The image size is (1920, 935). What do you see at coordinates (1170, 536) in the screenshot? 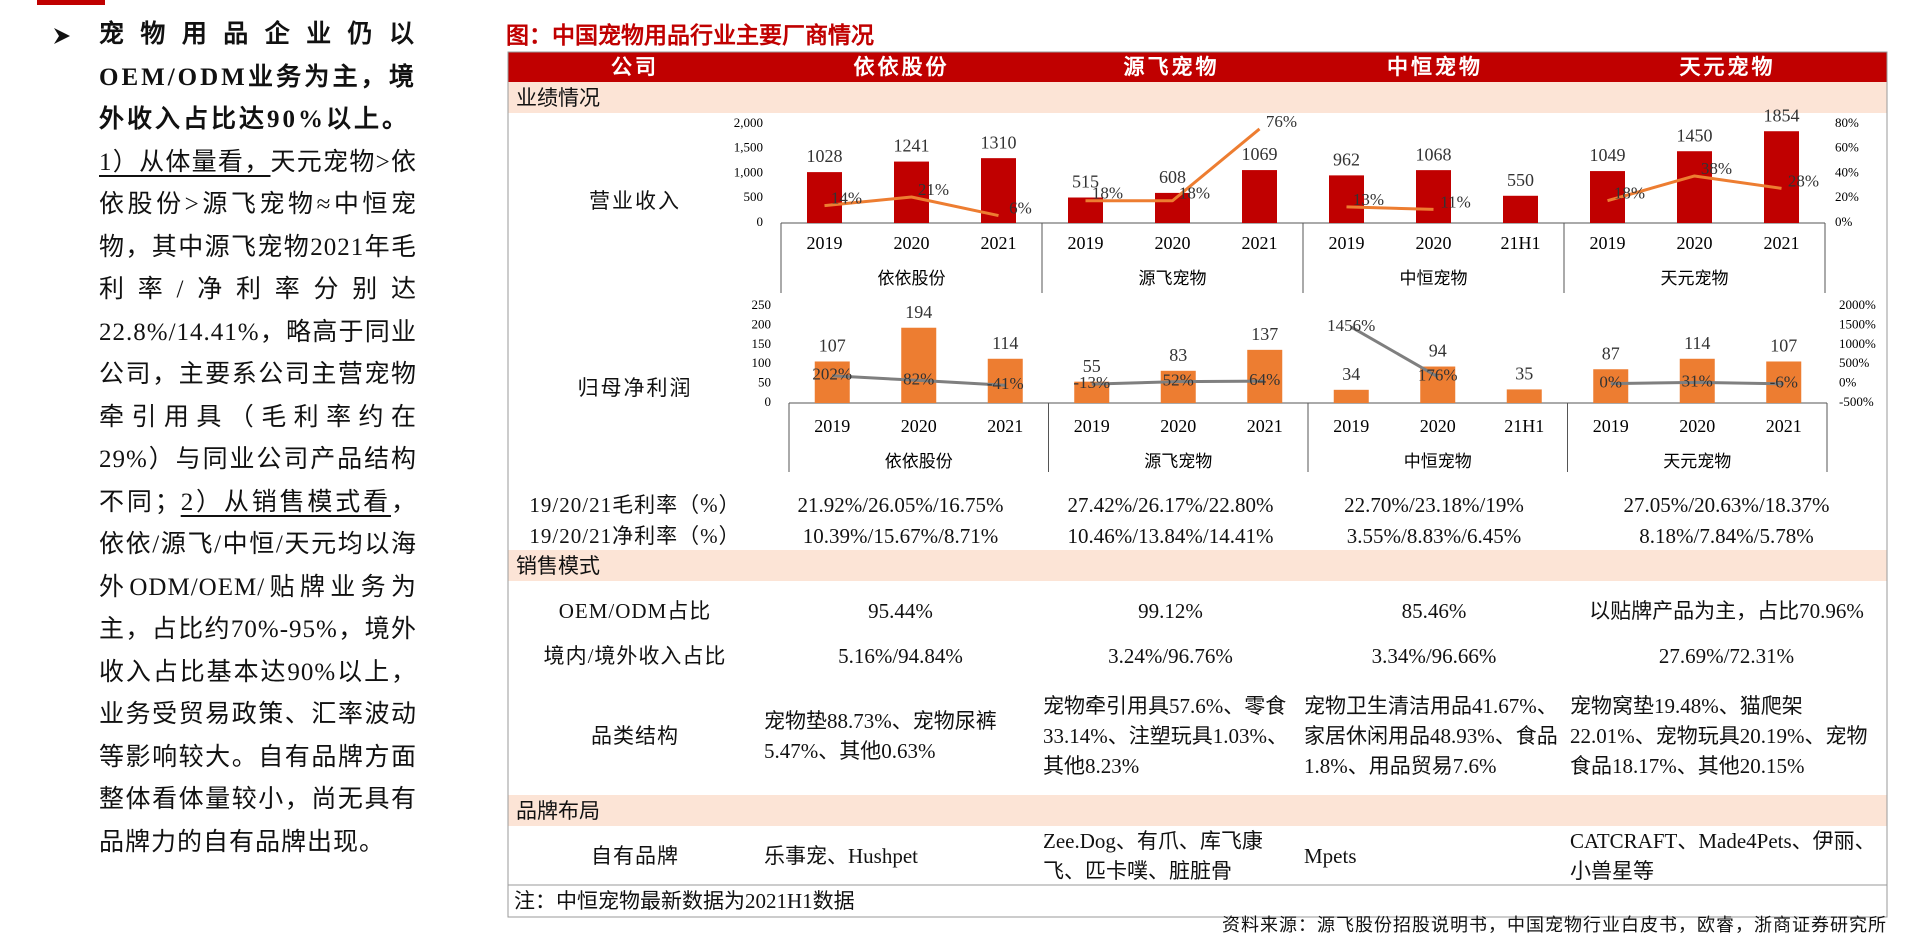
I see `table-cell: 10.46%/13.84%/14.41%` at bounding box center [1170, 536].